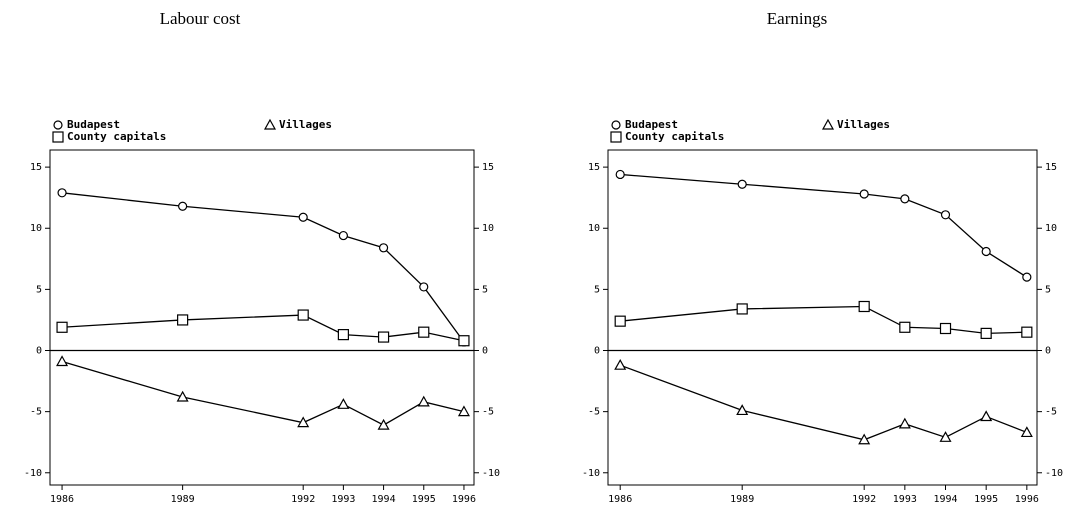 Image resolution: width=1084 pixels, height=508 pixels. I want to click on chart-title: Earnings, so click(797, 18).